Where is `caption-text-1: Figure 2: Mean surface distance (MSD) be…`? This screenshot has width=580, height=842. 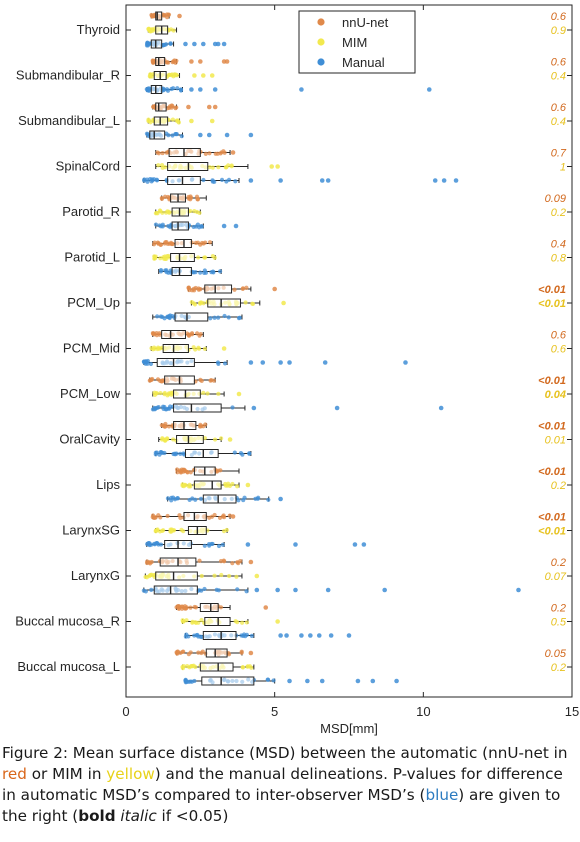 caption-text-1: Figure 2: Mean surface distance (MSD) be… is located at coordinates (285, 753).